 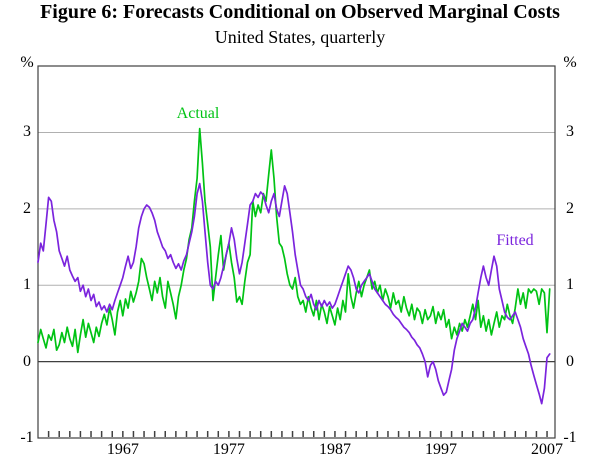 What do you see at coordinates (547, 449) in the screenshot?
I see `x-tick-label: 2007` at bounding box center [547, 449].